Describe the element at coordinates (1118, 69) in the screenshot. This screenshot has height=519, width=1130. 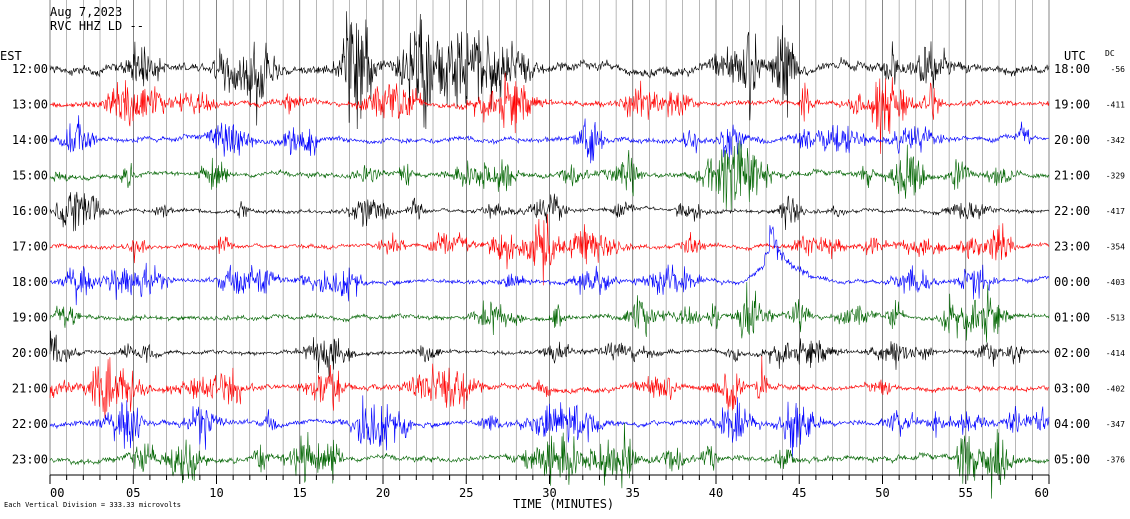
I see `dc-offset-label: -56` at that location.